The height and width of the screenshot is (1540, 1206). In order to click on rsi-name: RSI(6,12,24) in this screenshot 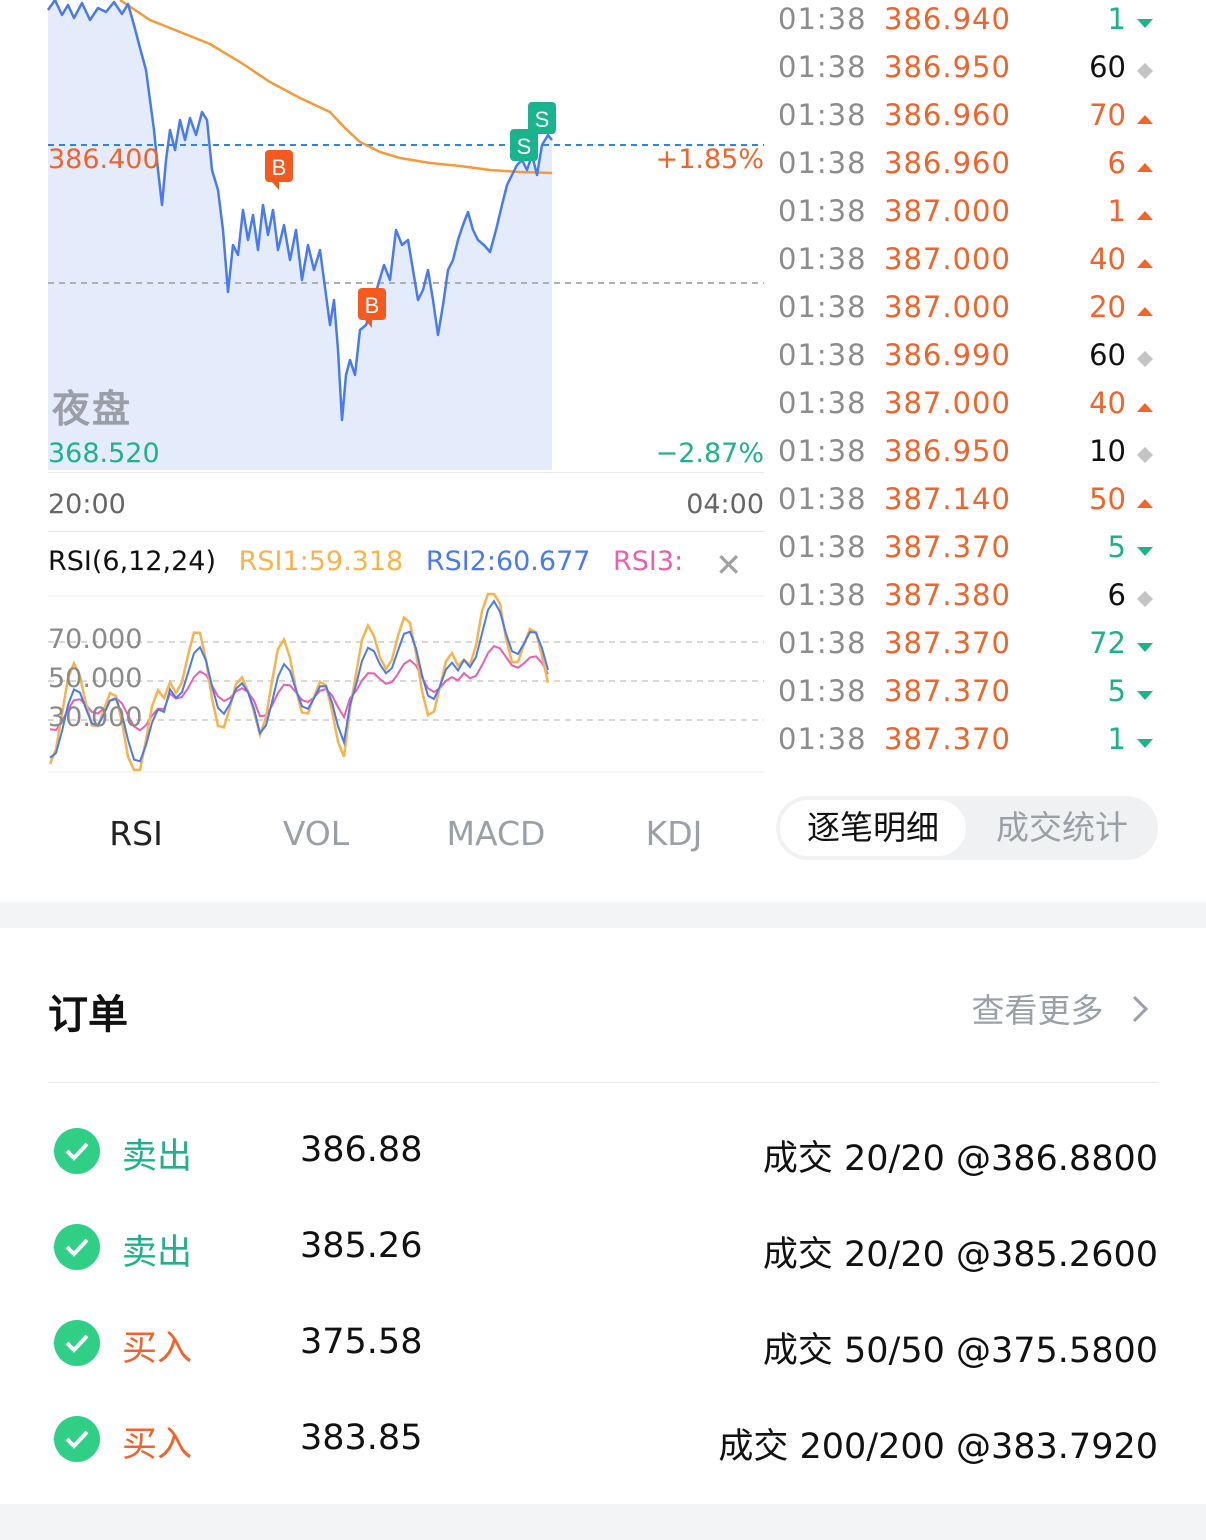, I will do `click(132, 561)`.